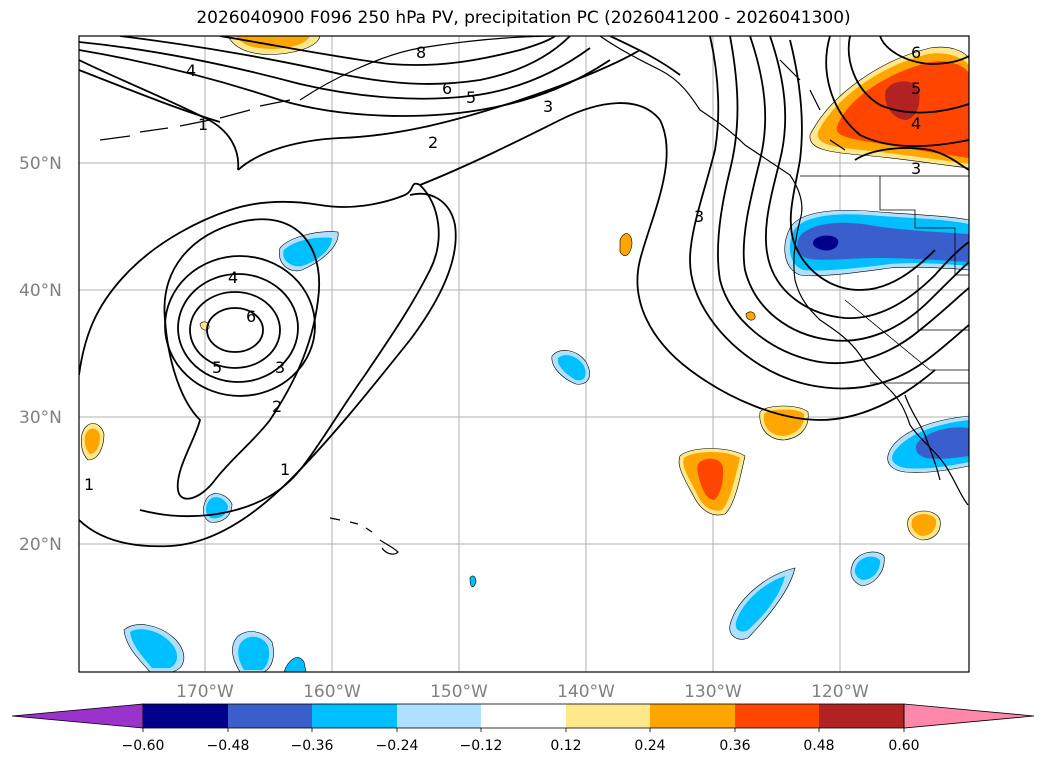 This screenshot has width=1047, height=765. Describe the element at coordinates (205, 692) in the screenshot. I see `lon-label-170w: 170°W` at that location.